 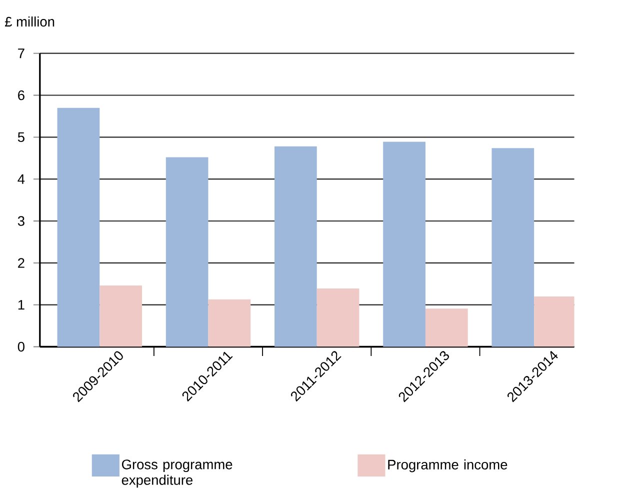 I want to click on y-tick-label: 4, so click(x=21, y=179).